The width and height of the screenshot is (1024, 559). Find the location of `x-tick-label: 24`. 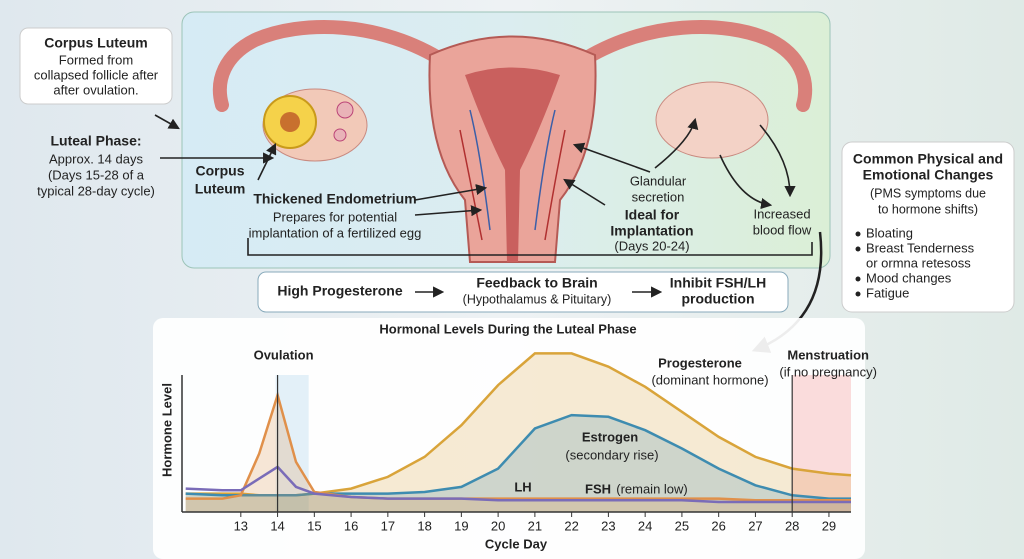

x-tick-label: 24 is located at coordinates (645, 525).